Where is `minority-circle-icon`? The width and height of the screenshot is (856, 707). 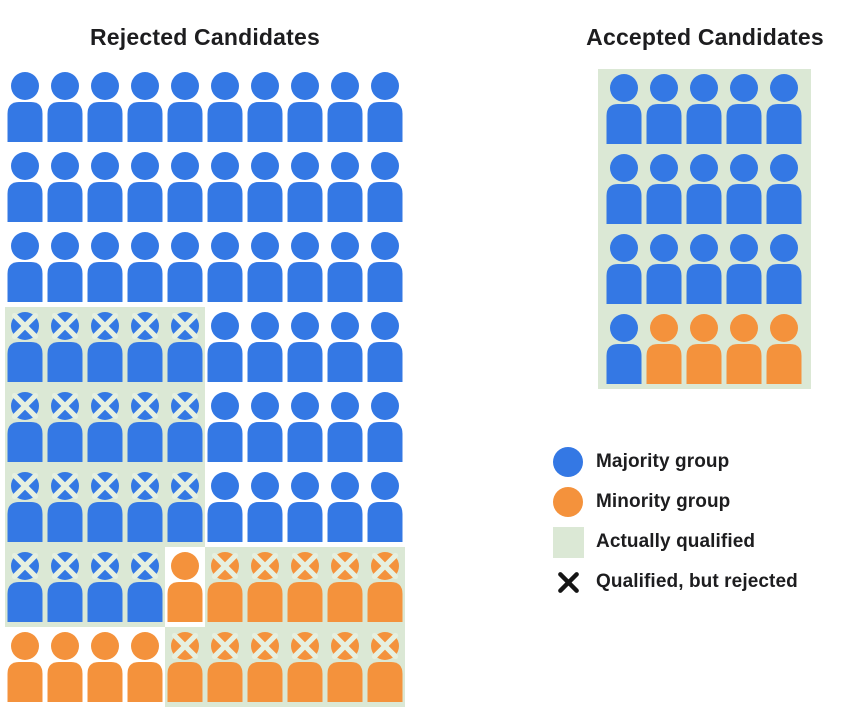 minority-circle-icon is located at coordinates (568, 502).